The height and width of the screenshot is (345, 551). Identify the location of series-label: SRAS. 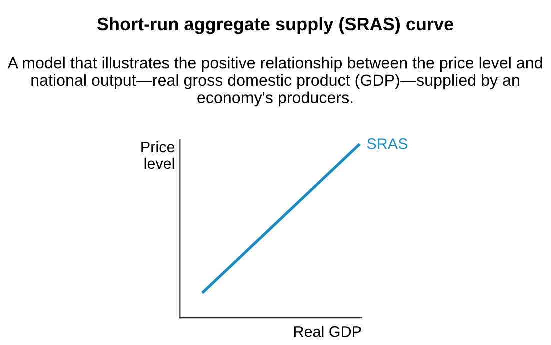
(387, 144).